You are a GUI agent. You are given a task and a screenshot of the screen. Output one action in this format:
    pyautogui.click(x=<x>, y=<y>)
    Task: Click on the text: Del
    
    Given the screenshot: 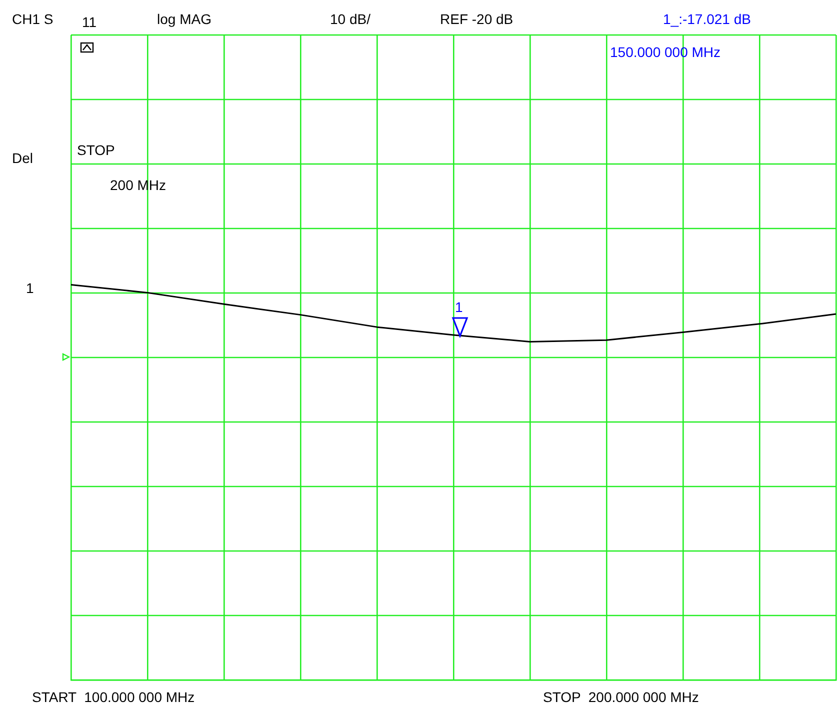 What is the action you would take?
    pyautogui.click(x=23, y=158)
    